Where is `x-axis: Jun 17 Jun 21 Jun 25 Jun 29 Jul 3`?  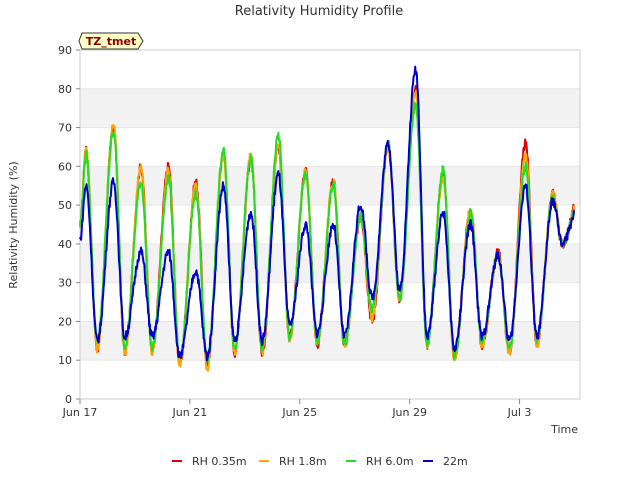
x-axis: Jun 17 Jun 21 Jun 25 Jun 29 Jul 3 is located at coordinates (297, 409).